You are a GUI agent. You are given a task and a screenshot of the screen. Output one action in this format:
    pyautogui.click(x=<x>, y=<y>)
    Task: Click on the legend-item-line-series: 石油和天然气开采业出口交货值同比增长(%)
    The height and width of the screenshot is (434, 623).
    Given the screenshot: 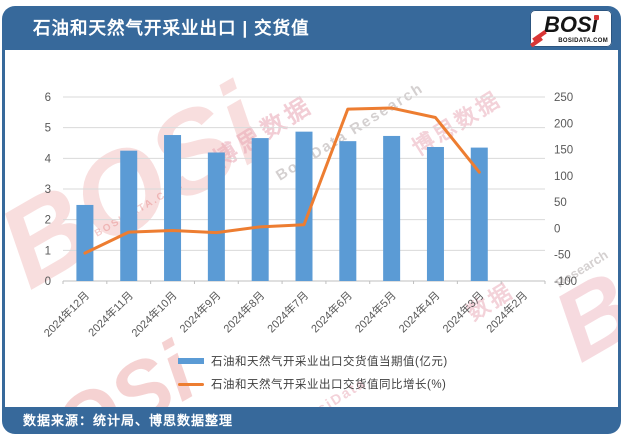 What is the action you would take?
    pyautogui.click(x=313, y=384)
    